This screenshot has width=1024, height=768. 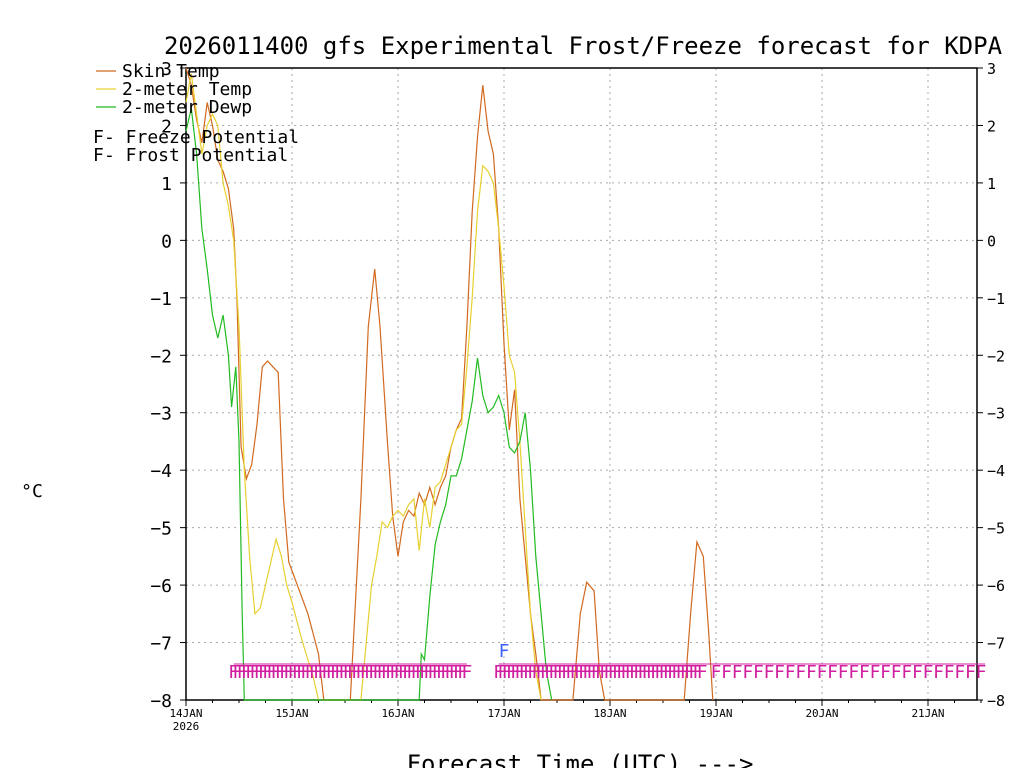 I want to click on x-axis-label: Forecast Time (UTC) --->, so click(x=580, y=759).